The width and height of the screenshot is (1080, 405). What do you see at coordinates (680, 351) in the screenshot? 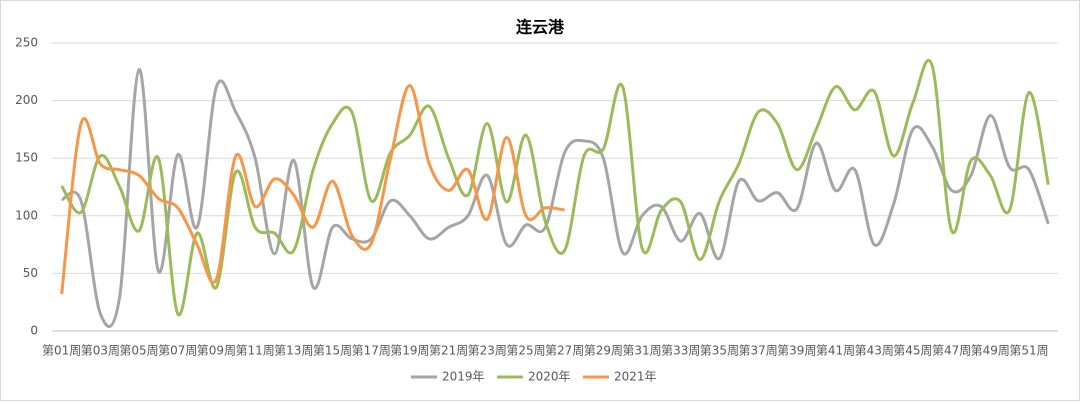
I see `x-tick-label: 第33周` at bounding box center [680, 351].